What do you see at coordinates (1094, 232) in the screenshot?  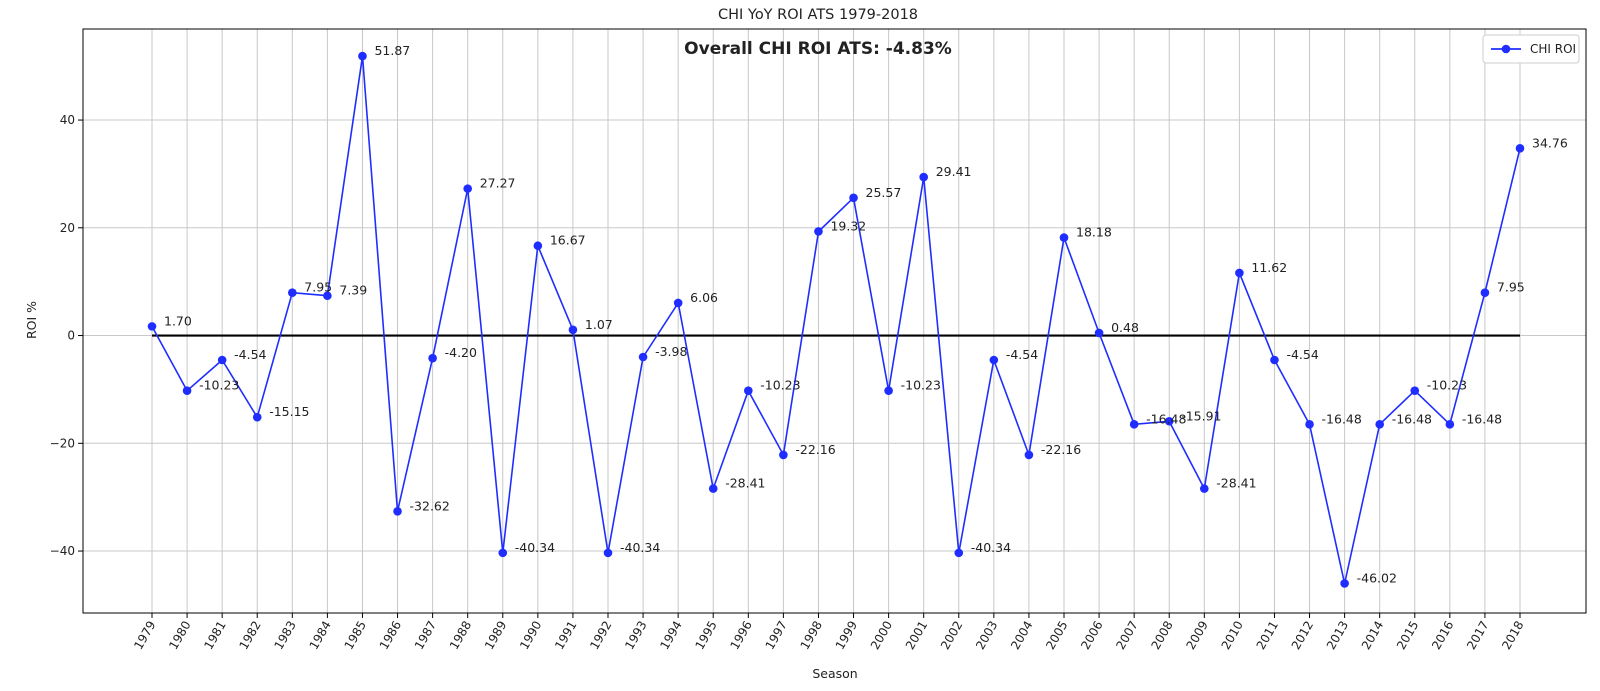 I see `data-label: 18.18` at bounding box center [1094, 232].